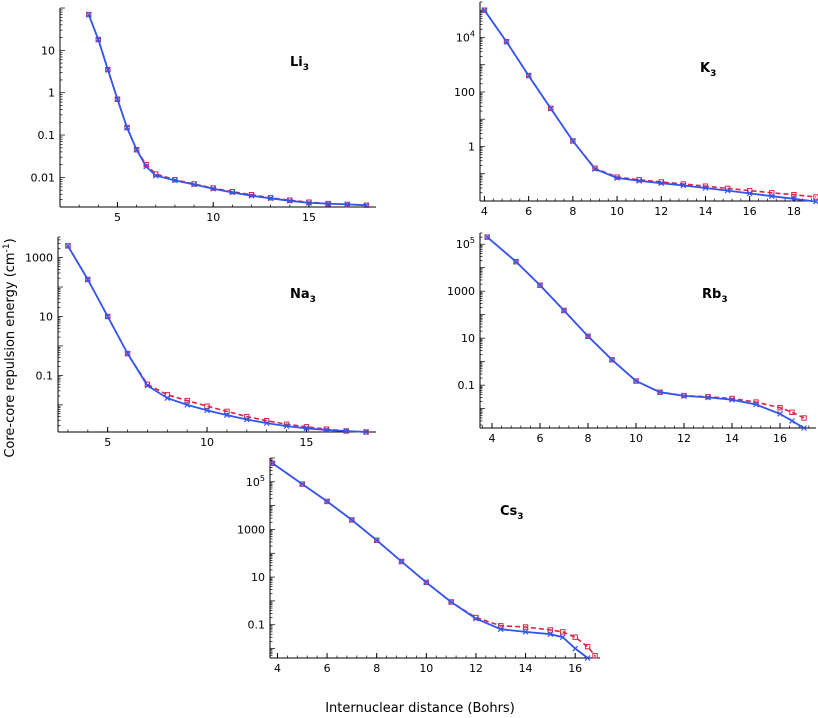 The height and width of the screenshot is (718, 818). Describe the element at coordinates (10, 354) in the screenshot. I see `y-axis-title-text: Core-core repulsion energy (cm` at that location.